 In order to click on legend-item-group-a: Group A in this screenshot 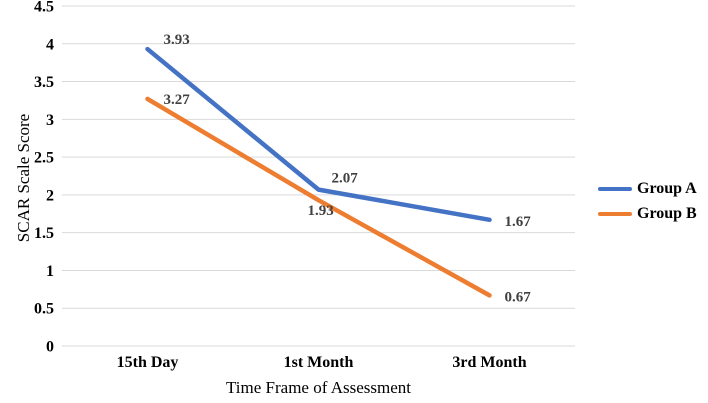, I will do `click(647, 189)`.